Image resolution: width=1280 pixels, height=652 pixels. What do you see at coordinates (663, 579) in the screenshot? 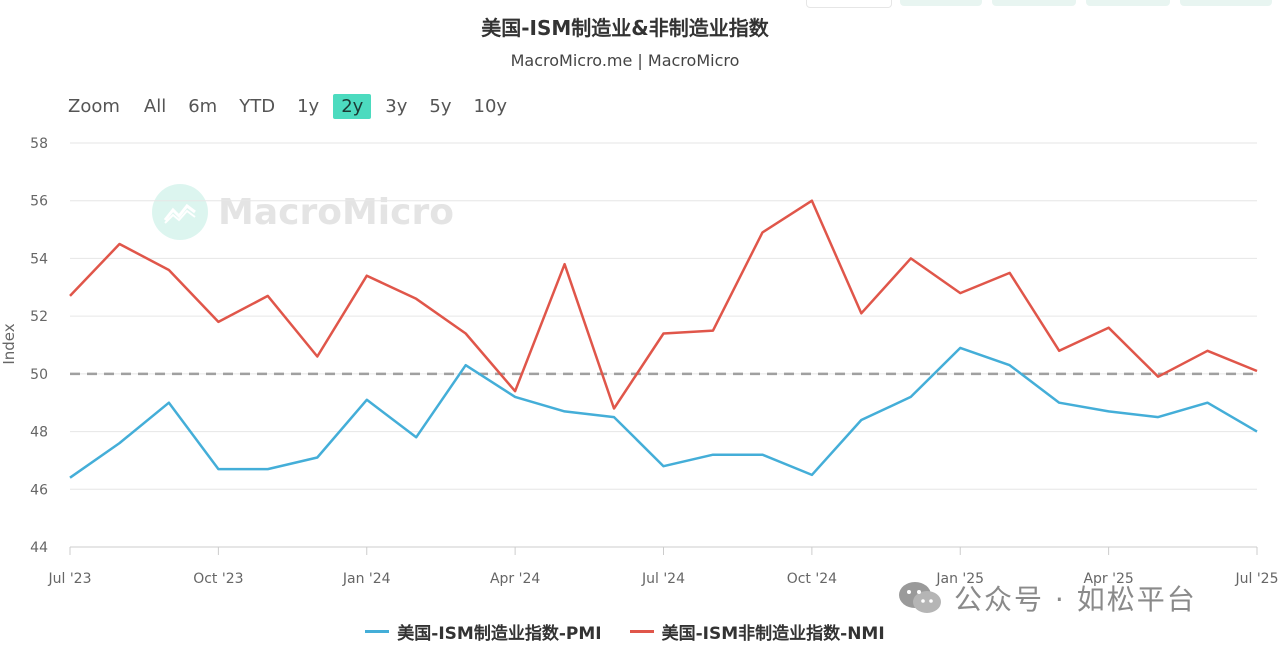
I see `x-tick-label: Jul '24` at bounding box center [663, 579].